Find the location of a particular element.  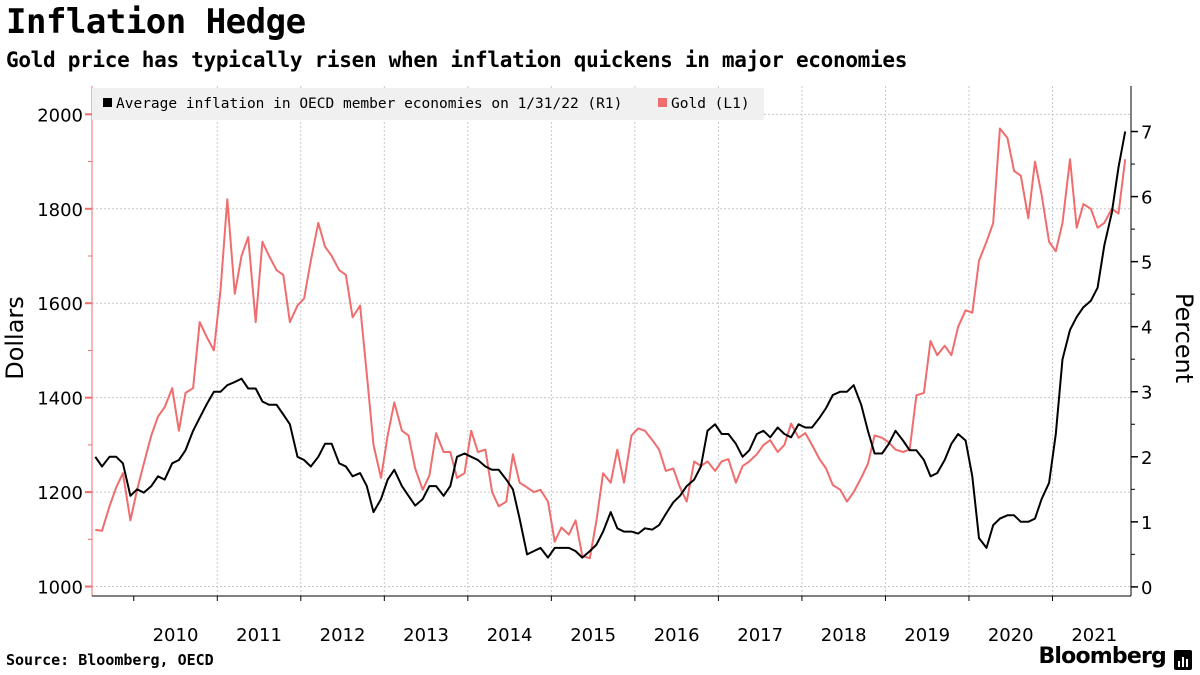

right-tick-label-6: 6 is located at coordinates (1146, 198).